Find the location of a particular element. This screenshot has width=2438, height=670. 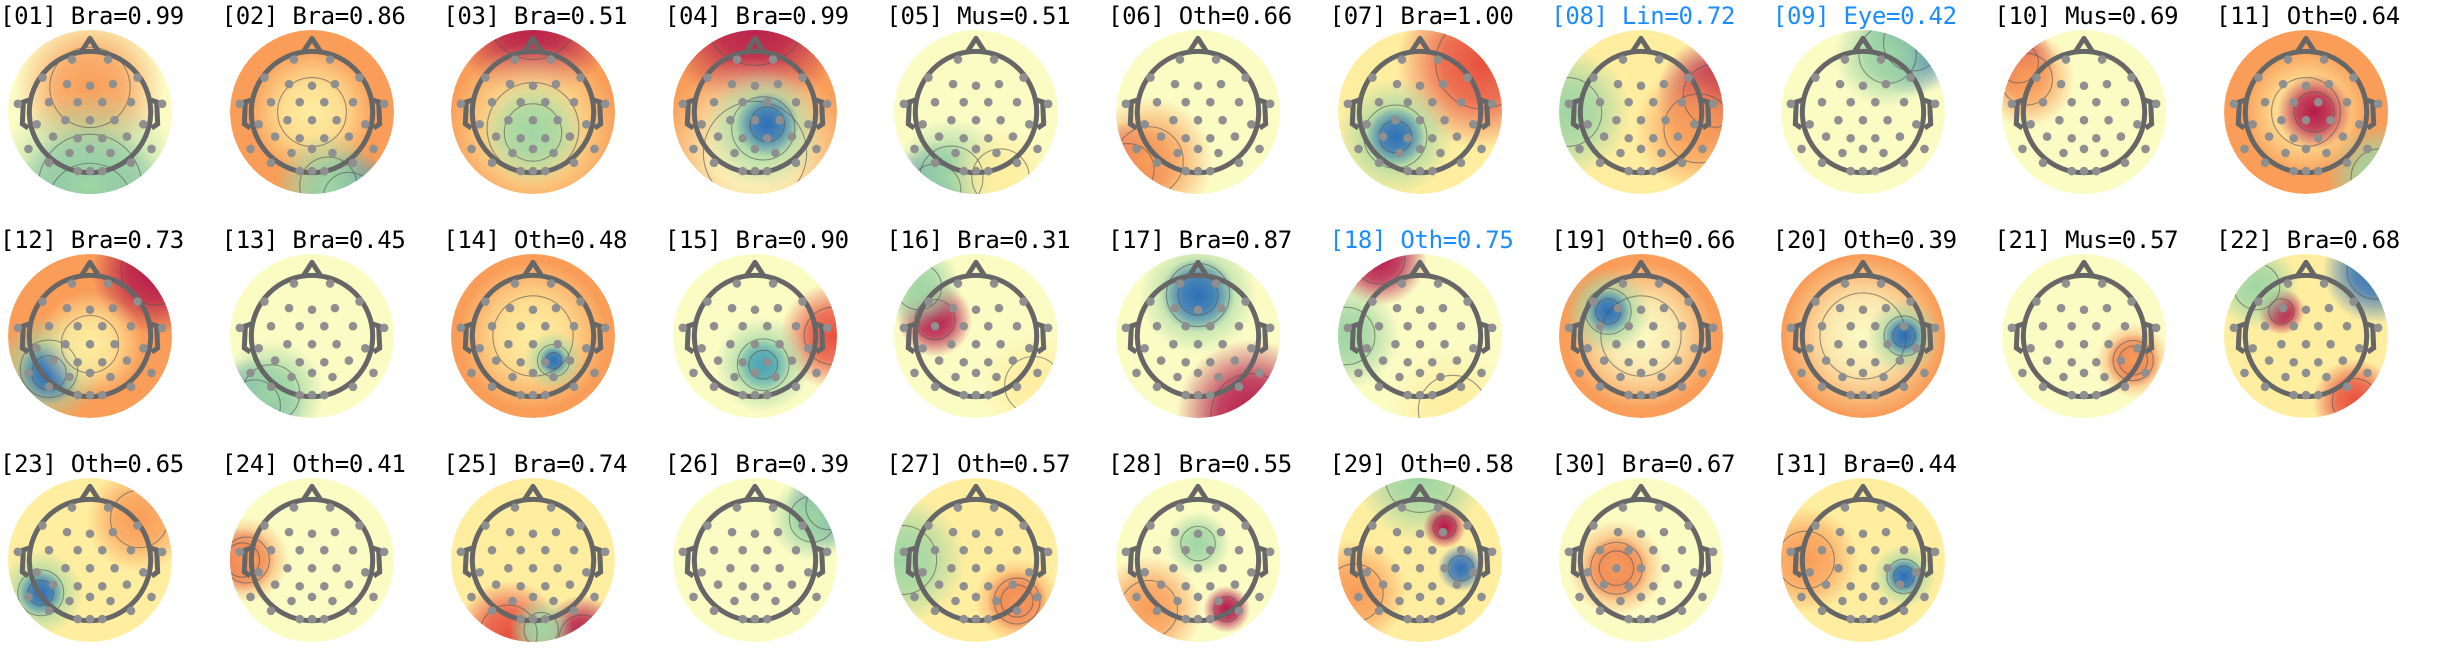

topomap-field is located at coordinates (2306, 112).